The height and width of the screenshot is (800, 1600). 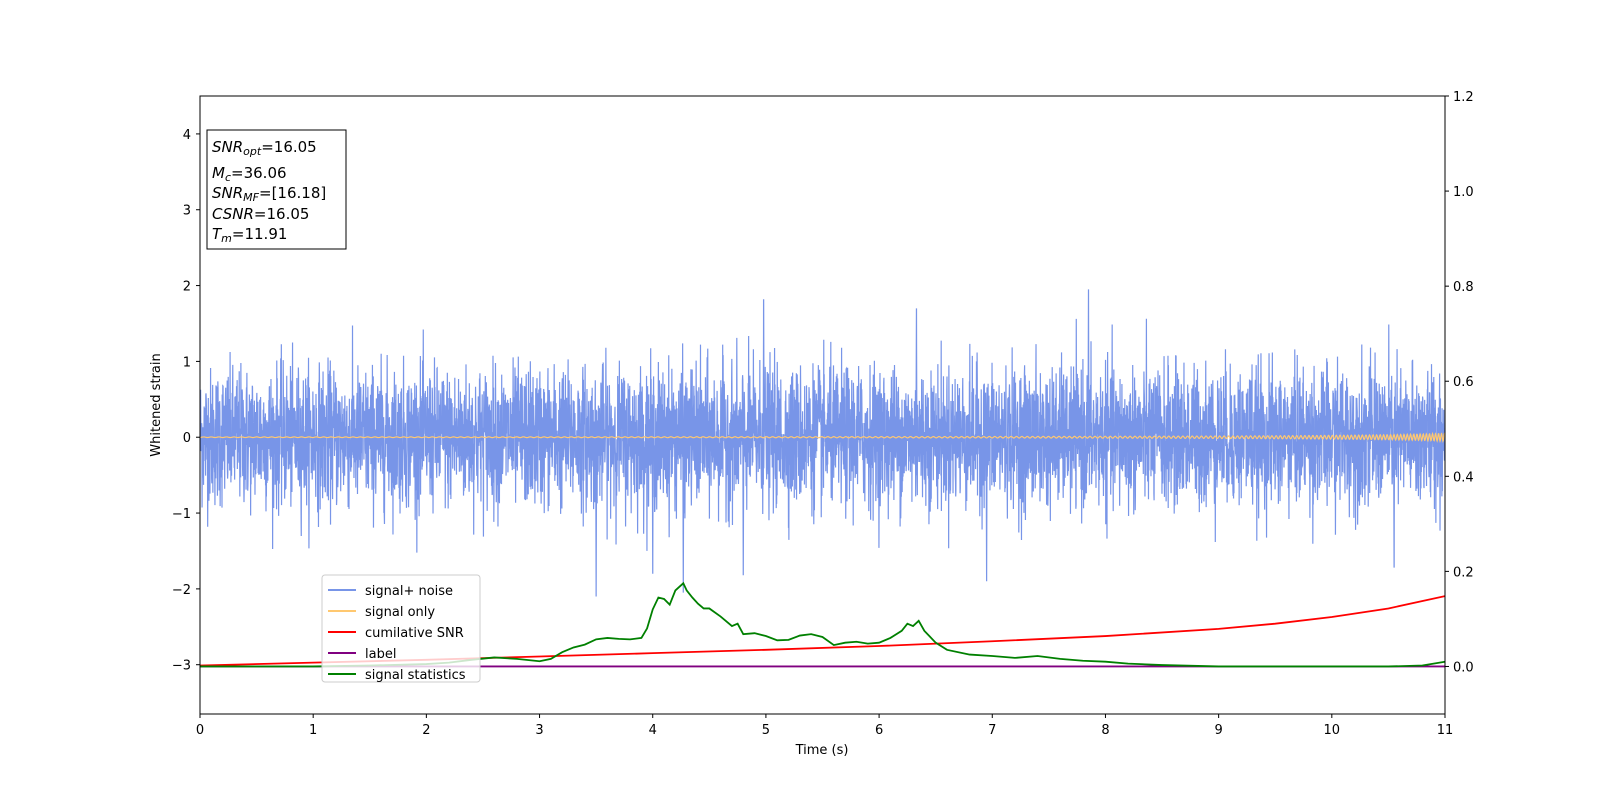 I want to click on y-tick-label: 4, so click(x=187, y=135).